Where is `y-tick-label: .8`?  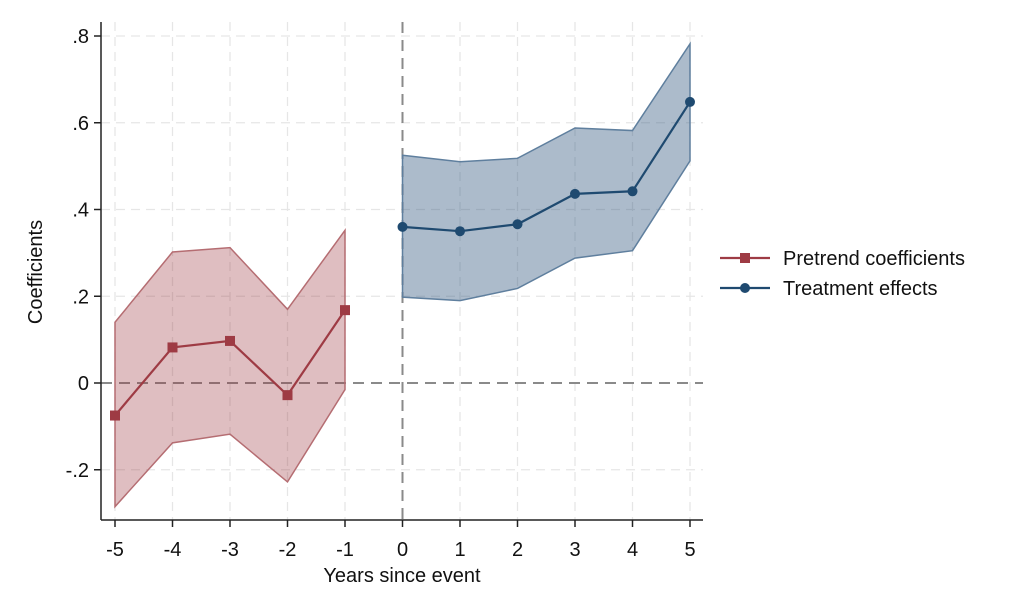 y-tick-label: .8 is located at coordinates (80, 37).